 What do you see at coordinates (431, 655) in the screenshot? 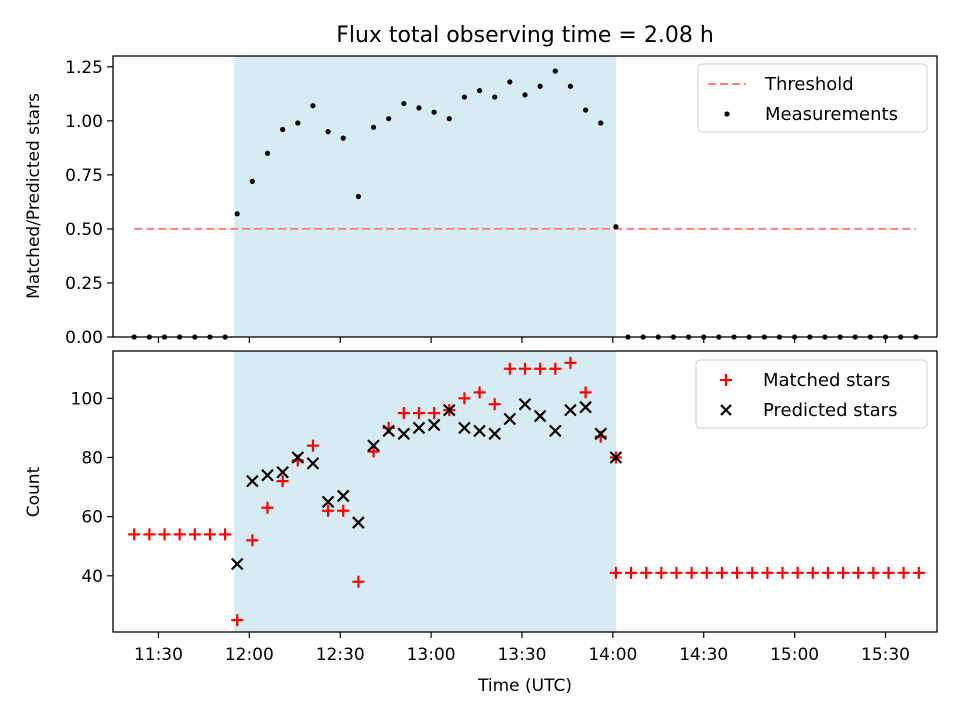
I see `x-tick-label: 13:00` at bounding box center [431, 655].